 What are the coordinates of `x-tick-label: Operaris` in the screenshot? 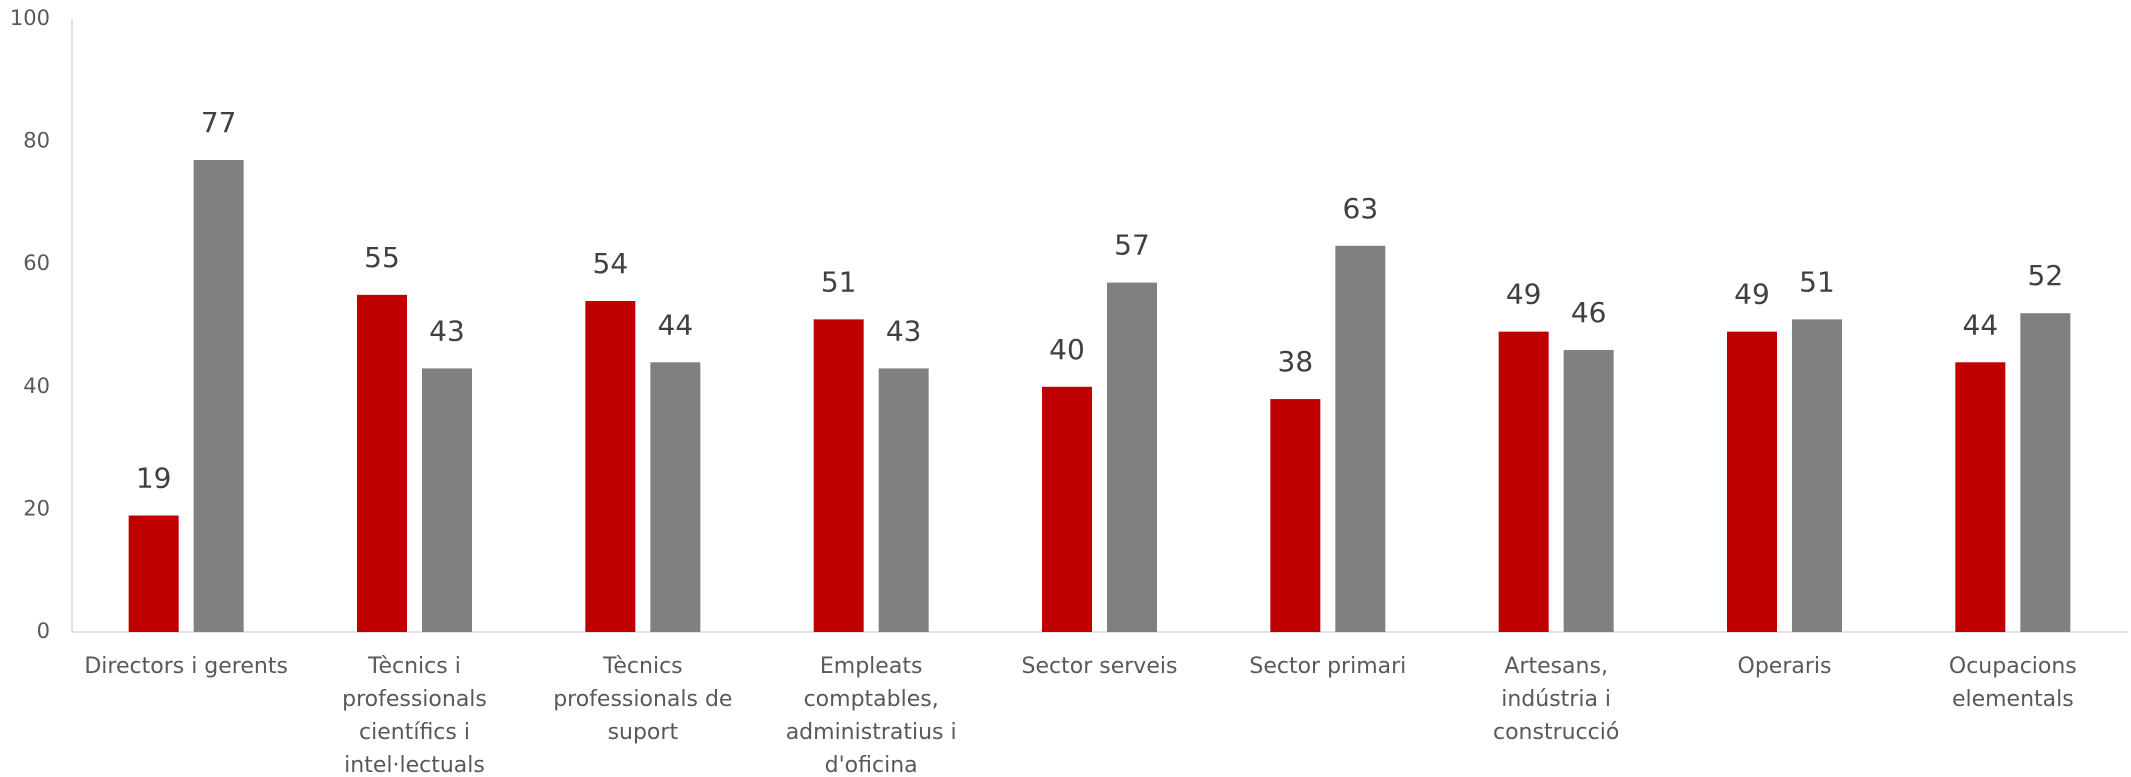 It's located at (1784, 666).